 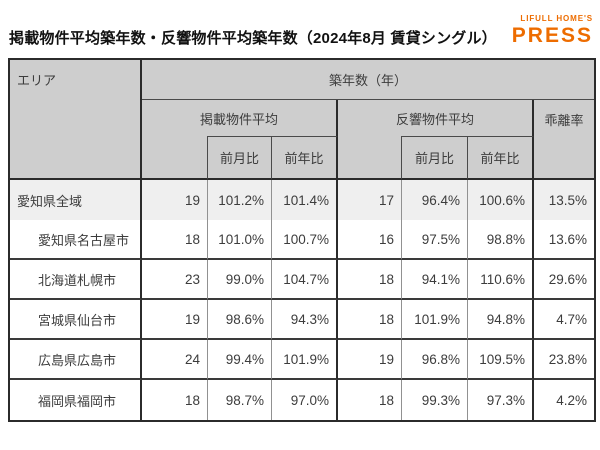 I want to click on column-header-listed-yoy: 前年比, so click(x=305, y=158).